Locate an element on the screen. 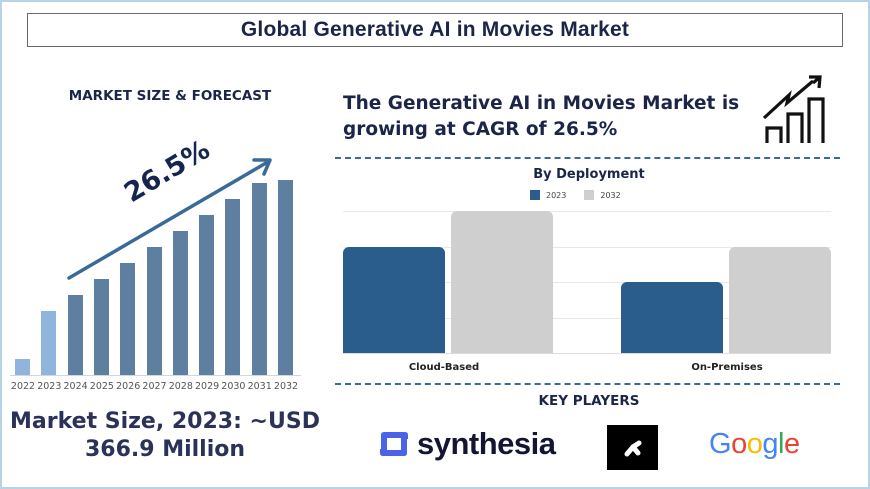 Image resolution: width=870 pixels, height=489 pixels. market-size-line1: Market Size, 2023: ~USD is located at coordinates (165, 421).